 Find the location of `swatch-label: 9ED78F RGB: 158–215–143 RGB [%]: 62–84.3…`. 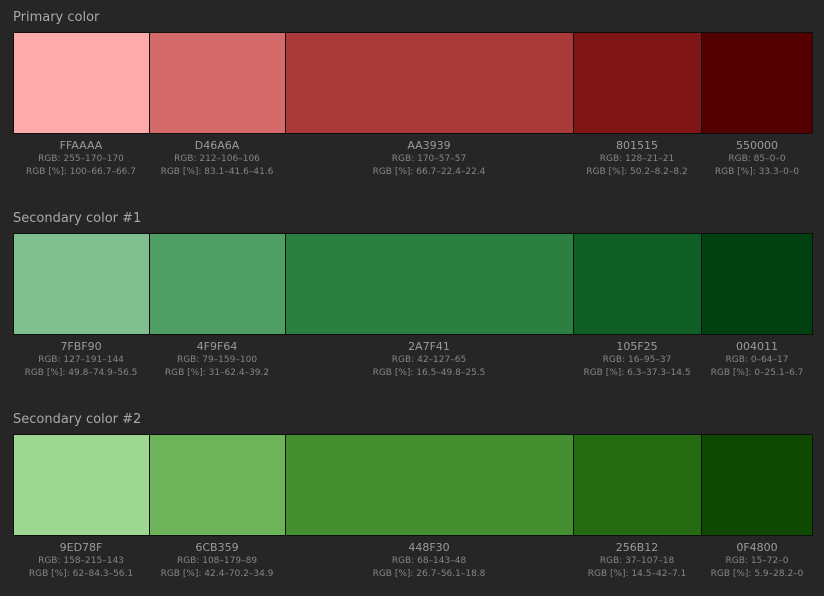

swatch-label: 9ED78F RGB: 158–215–143 RGB [%]: 62–84.3… is located at coordinates (81, 561).